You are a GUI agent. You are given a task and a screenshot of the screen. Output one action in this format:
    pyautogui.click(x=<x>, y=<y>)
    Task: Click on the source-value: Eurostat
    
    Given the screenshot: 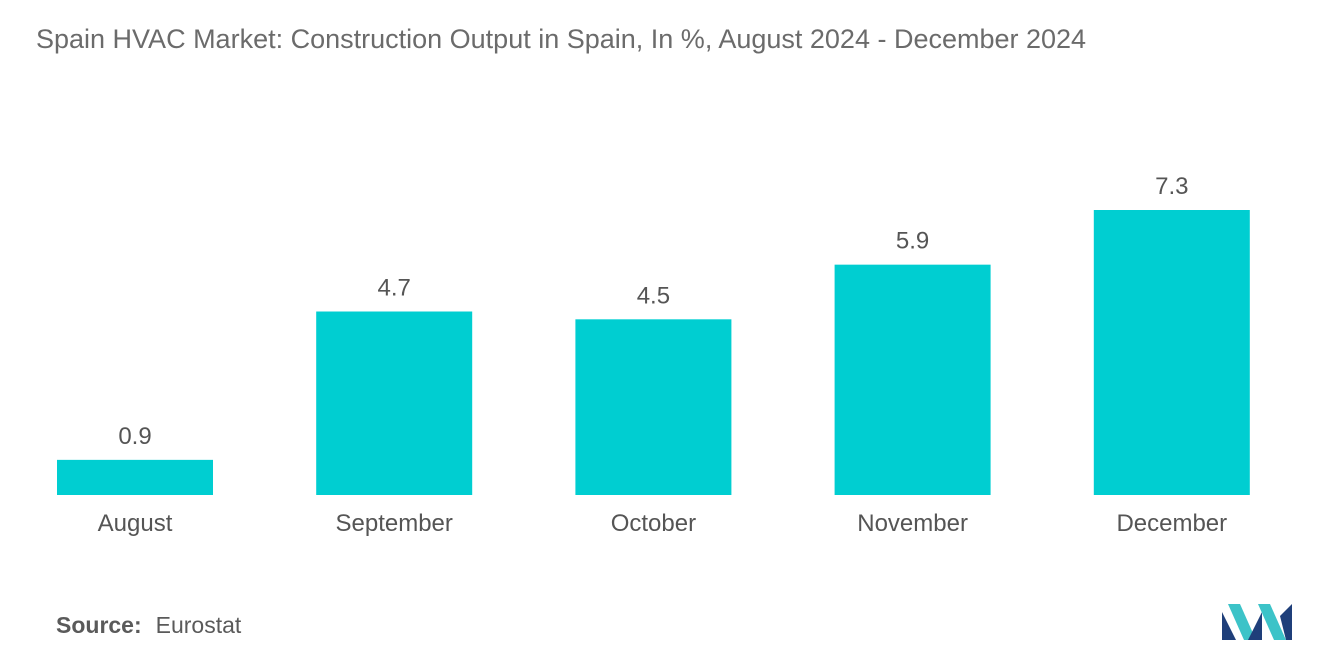 What is the action you would take?
    pyautogui.click(x=198, y=625)
    